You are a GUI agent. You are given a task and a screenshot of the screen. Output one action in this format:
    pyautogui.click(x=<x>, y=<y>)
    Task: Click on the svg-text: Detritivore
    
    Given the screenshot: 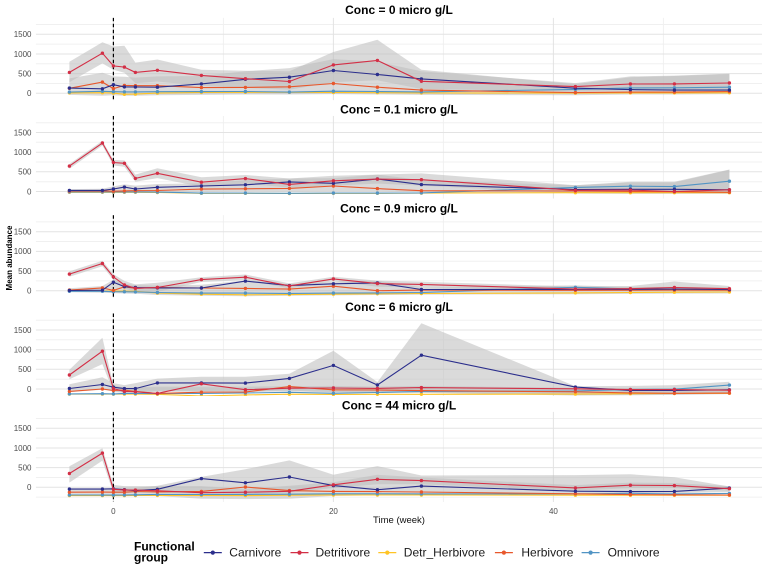 What is the action you would take?
    pyautogui.click(x=343, y=553)
    